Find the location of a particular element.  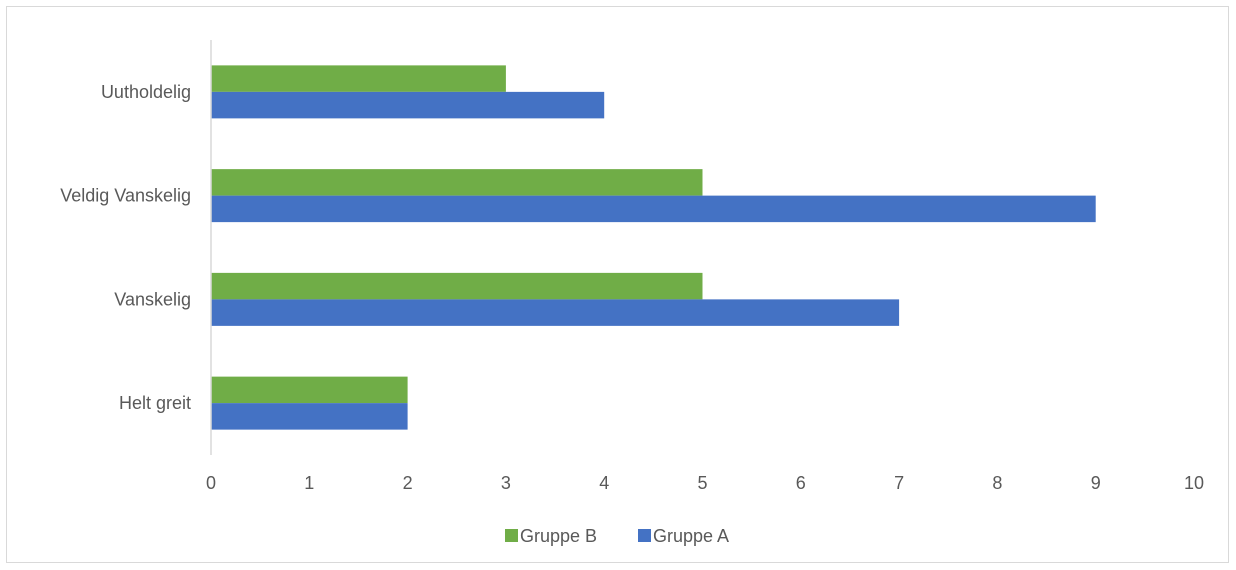

x-tick-label: 10 is located at coordinates (1194, 483).